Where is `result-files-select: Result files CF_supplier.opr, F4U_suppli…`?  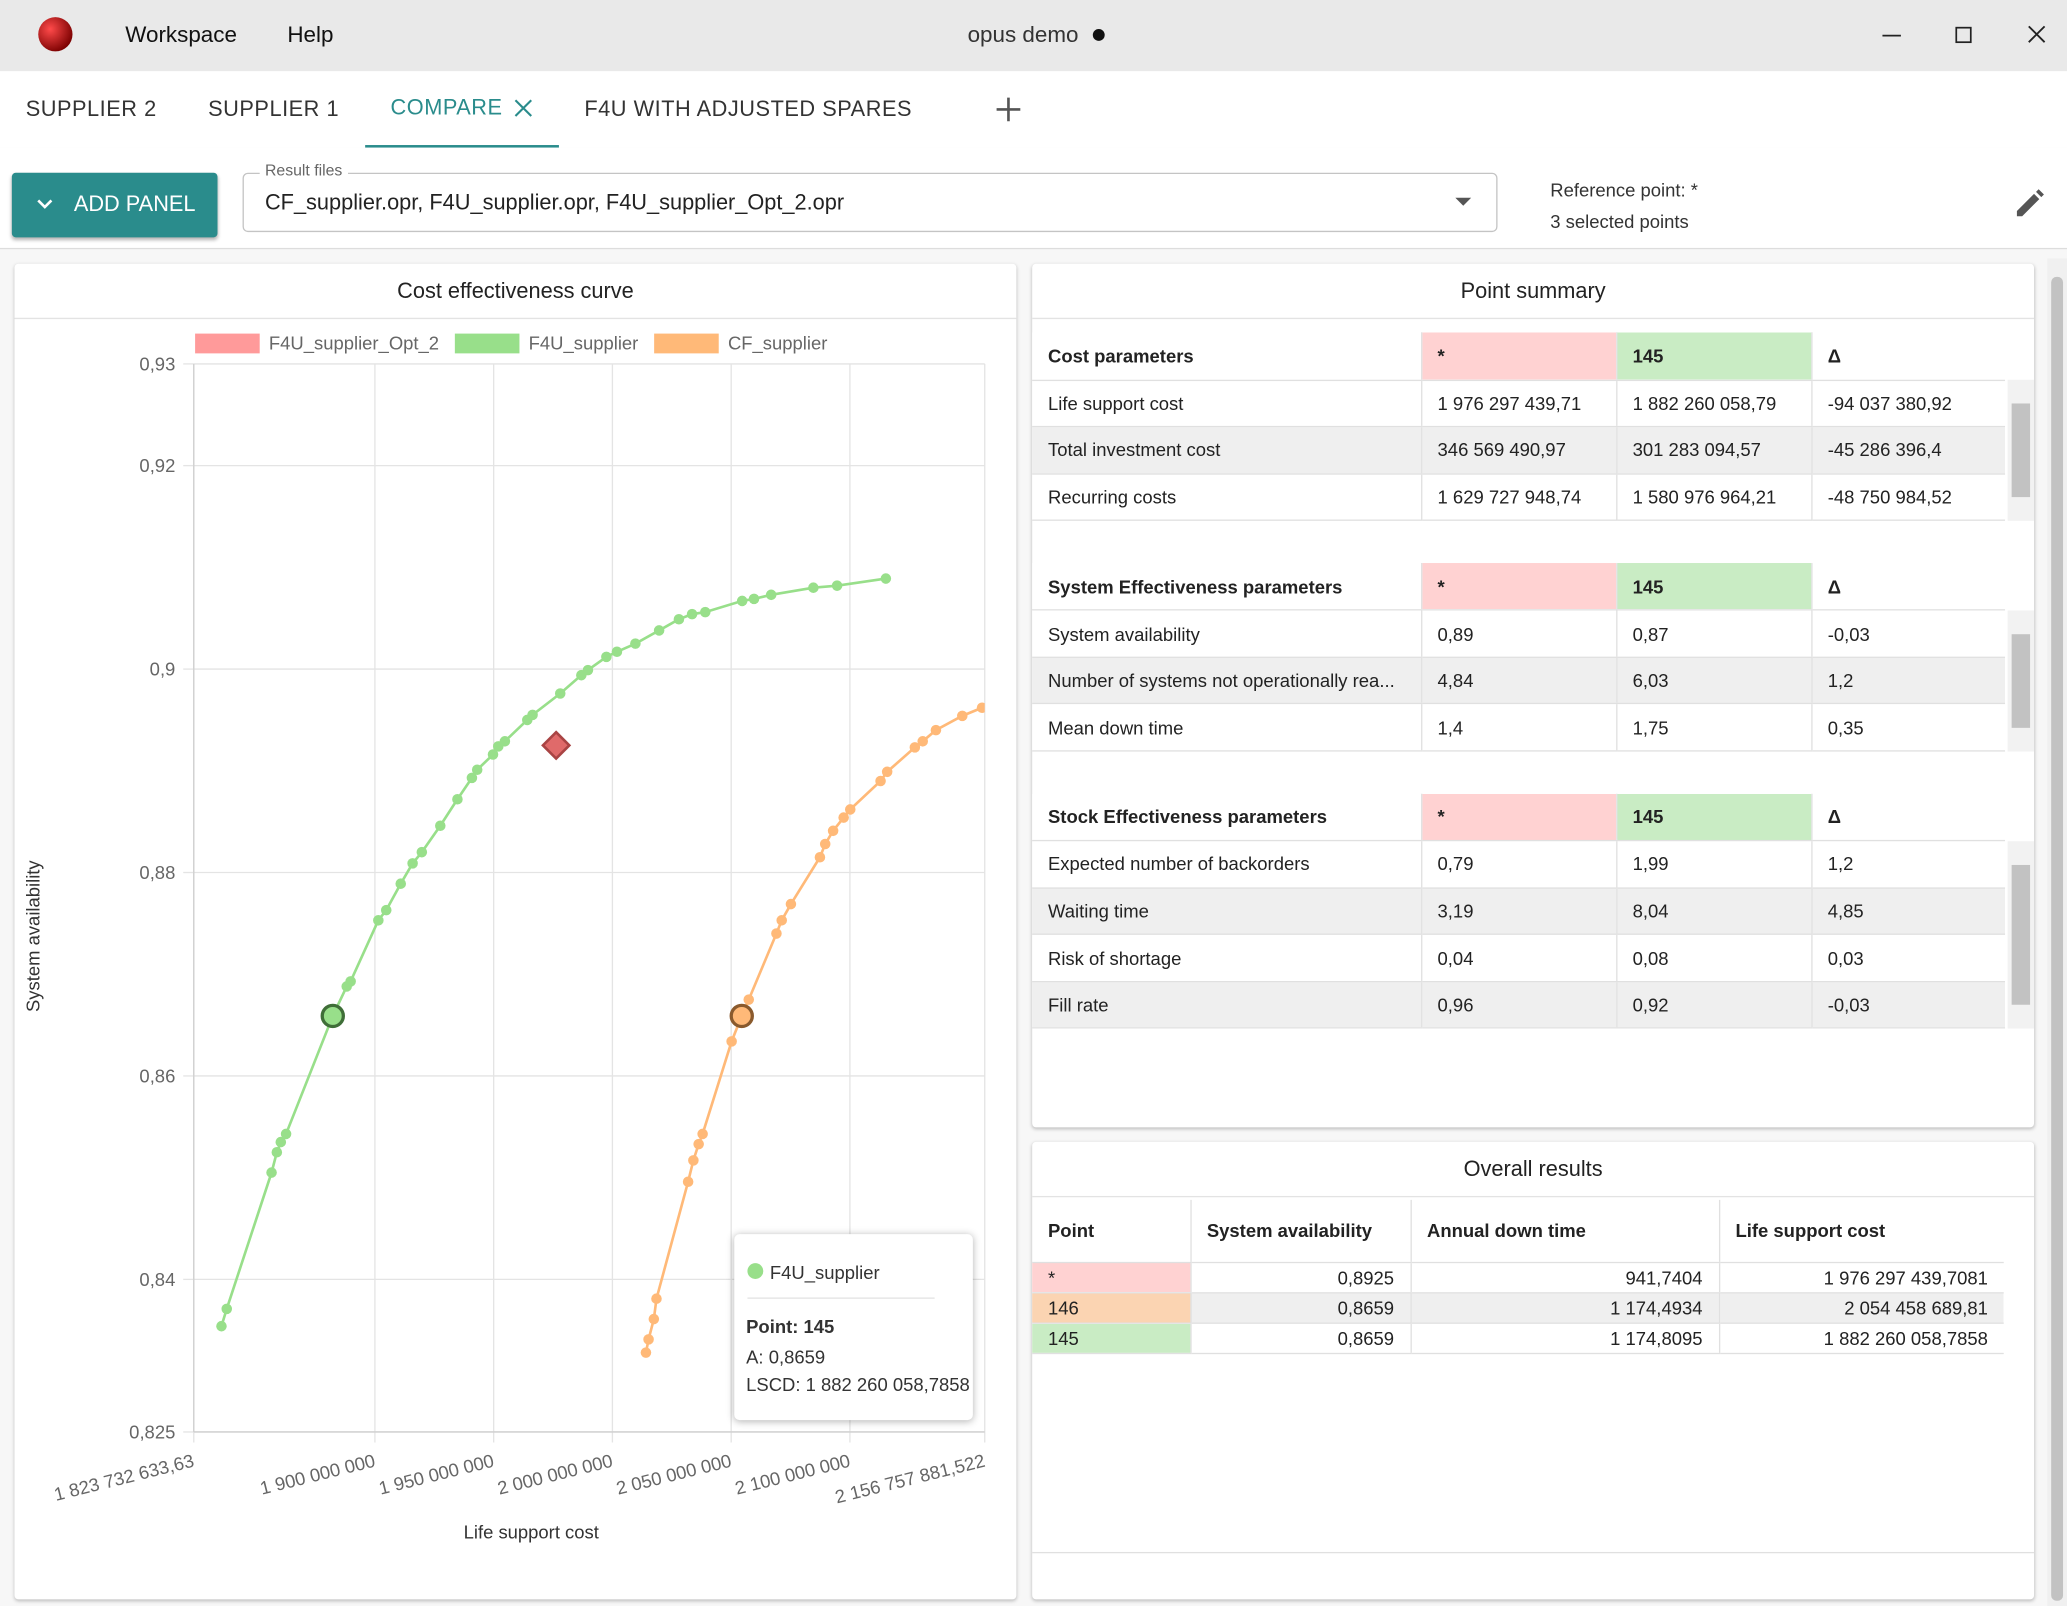
result-files-select: Result files CF_supplier.opr, F4U_suppli… is located at coordinates (870, 196).